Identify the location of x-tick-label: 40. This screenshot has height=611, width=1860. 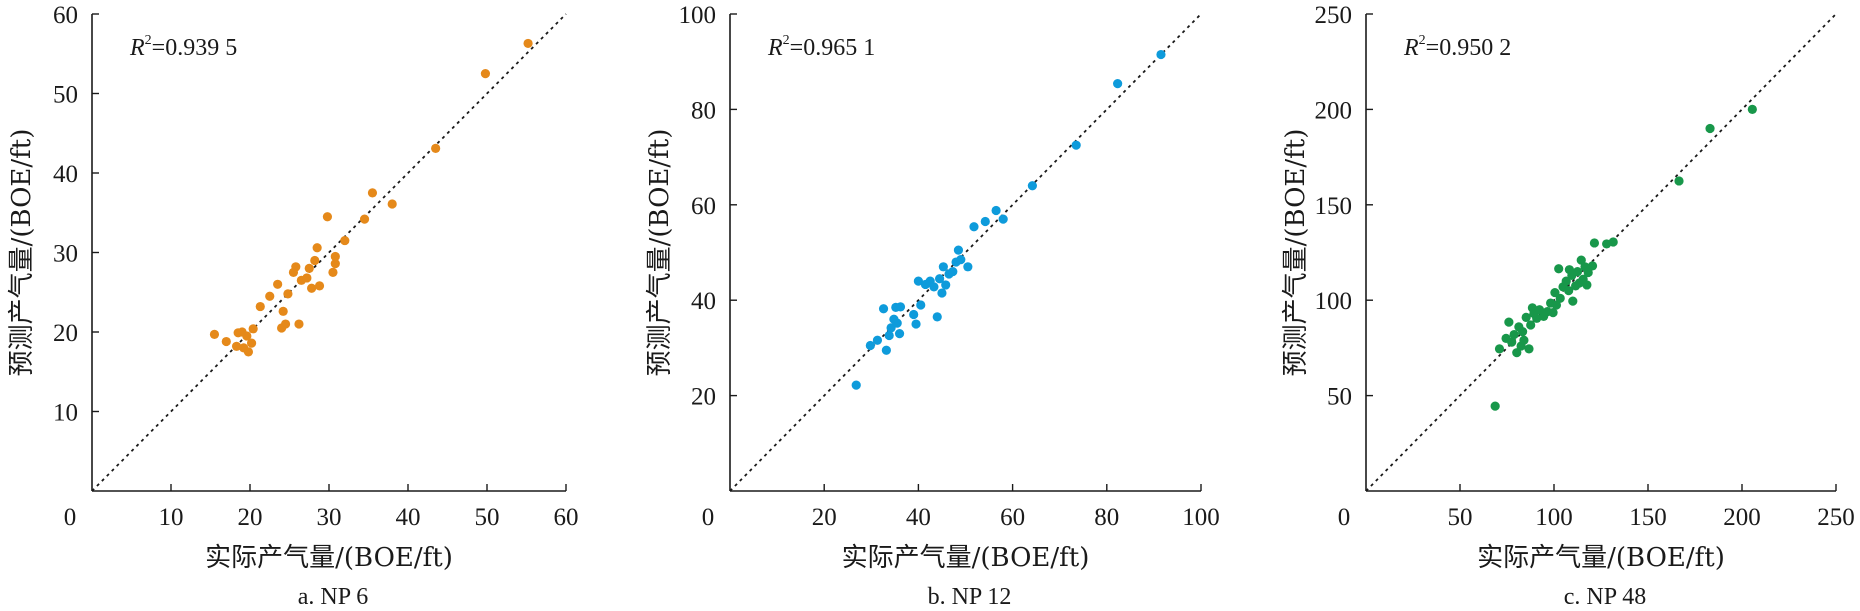
(918, 517).